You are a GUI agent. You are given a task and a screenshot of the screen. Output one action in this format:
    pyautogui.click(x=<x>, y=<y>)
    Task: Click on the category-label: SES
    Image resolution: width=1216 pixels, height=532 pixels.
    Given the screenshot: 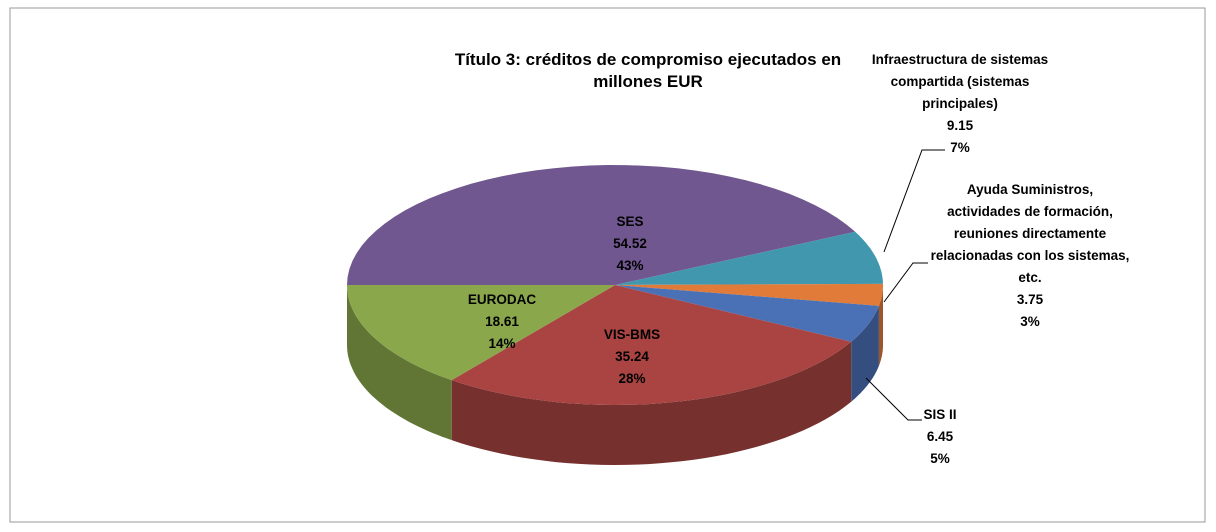 What is the action you would take?
    pyautogui.click(x=630, y=221)
    